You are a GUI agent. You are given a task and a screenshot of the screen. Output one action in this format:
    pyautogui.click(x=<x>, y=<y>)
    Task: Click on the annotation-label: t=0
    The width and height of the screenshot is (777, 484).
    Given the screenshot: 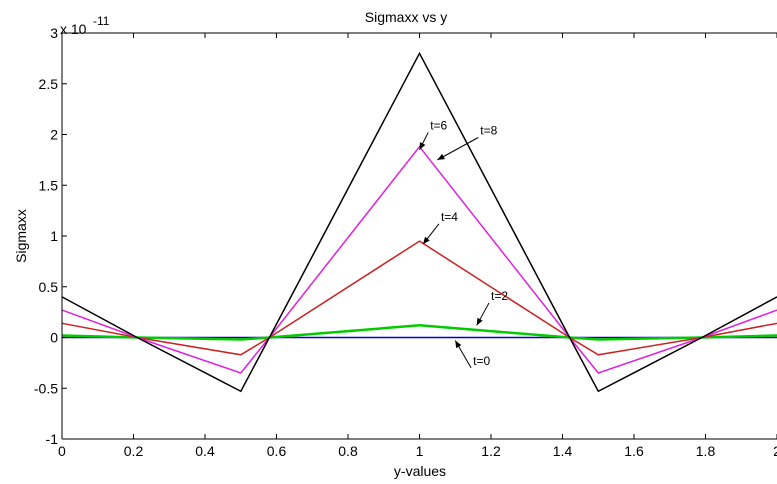 What is the action you would take?
    pyautogui.click(x=481, y=361)
    